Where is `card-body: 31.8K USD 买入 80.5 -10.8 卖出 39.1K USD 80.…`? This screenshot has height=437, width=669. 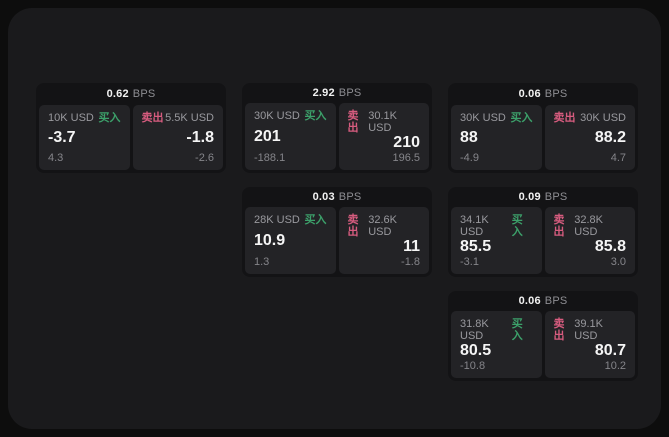
card-body: 31.8K USD 买入 80.5 -10.8 卖出 39.1K USD 80.… is located at coordinates (543, 344).